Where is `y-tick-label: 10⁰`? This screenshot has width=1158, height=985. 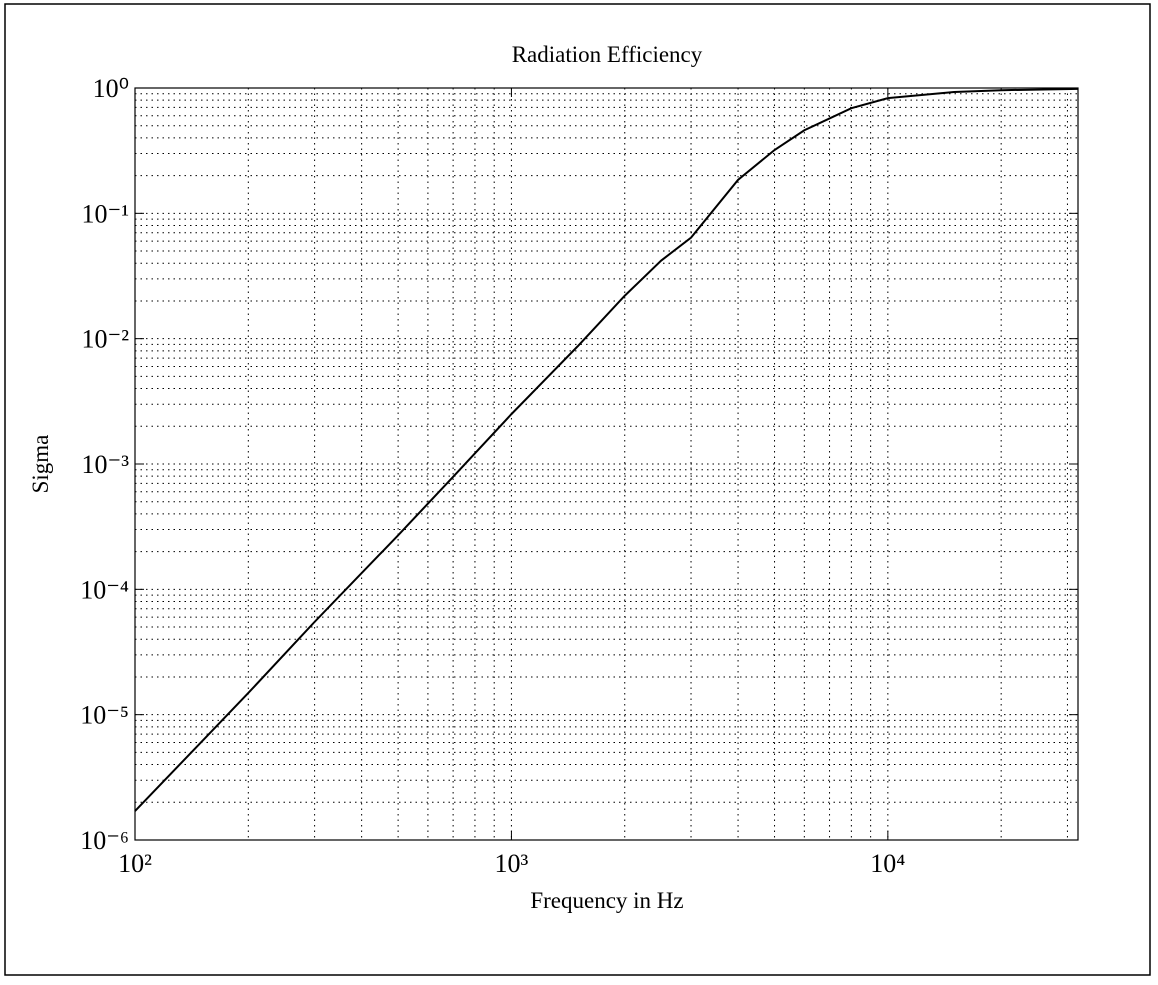 y-tick-label: 10⁰ is located at coordinates (111, 88).